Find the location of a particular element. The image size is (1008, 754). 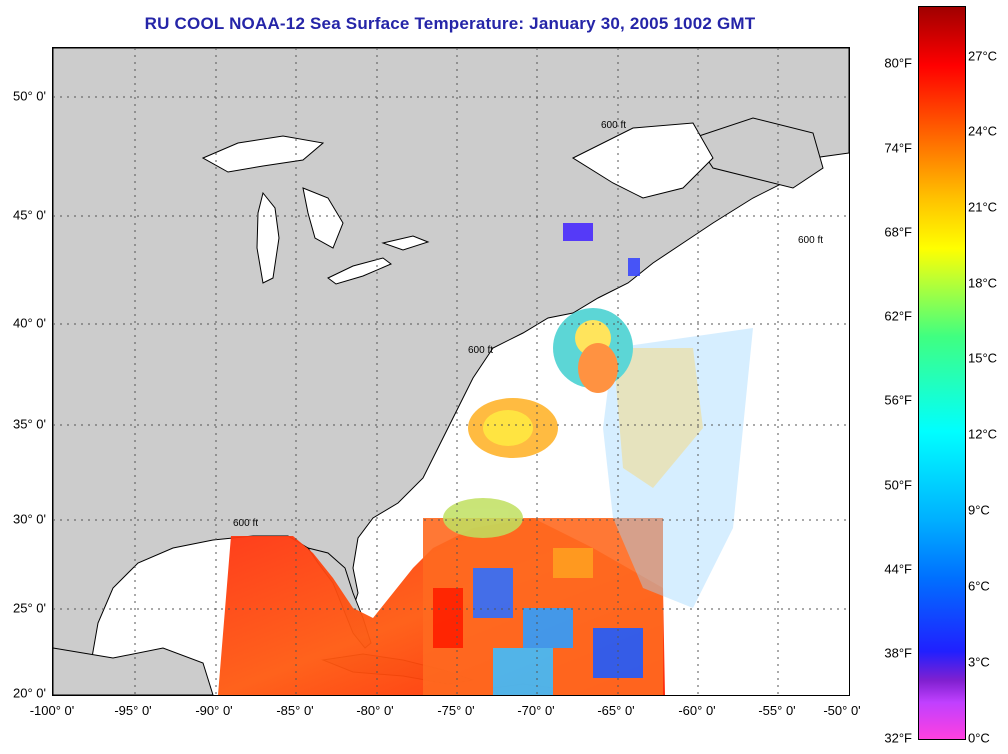

lon-tick: -60° 0' is located at coordinates (697, 710).